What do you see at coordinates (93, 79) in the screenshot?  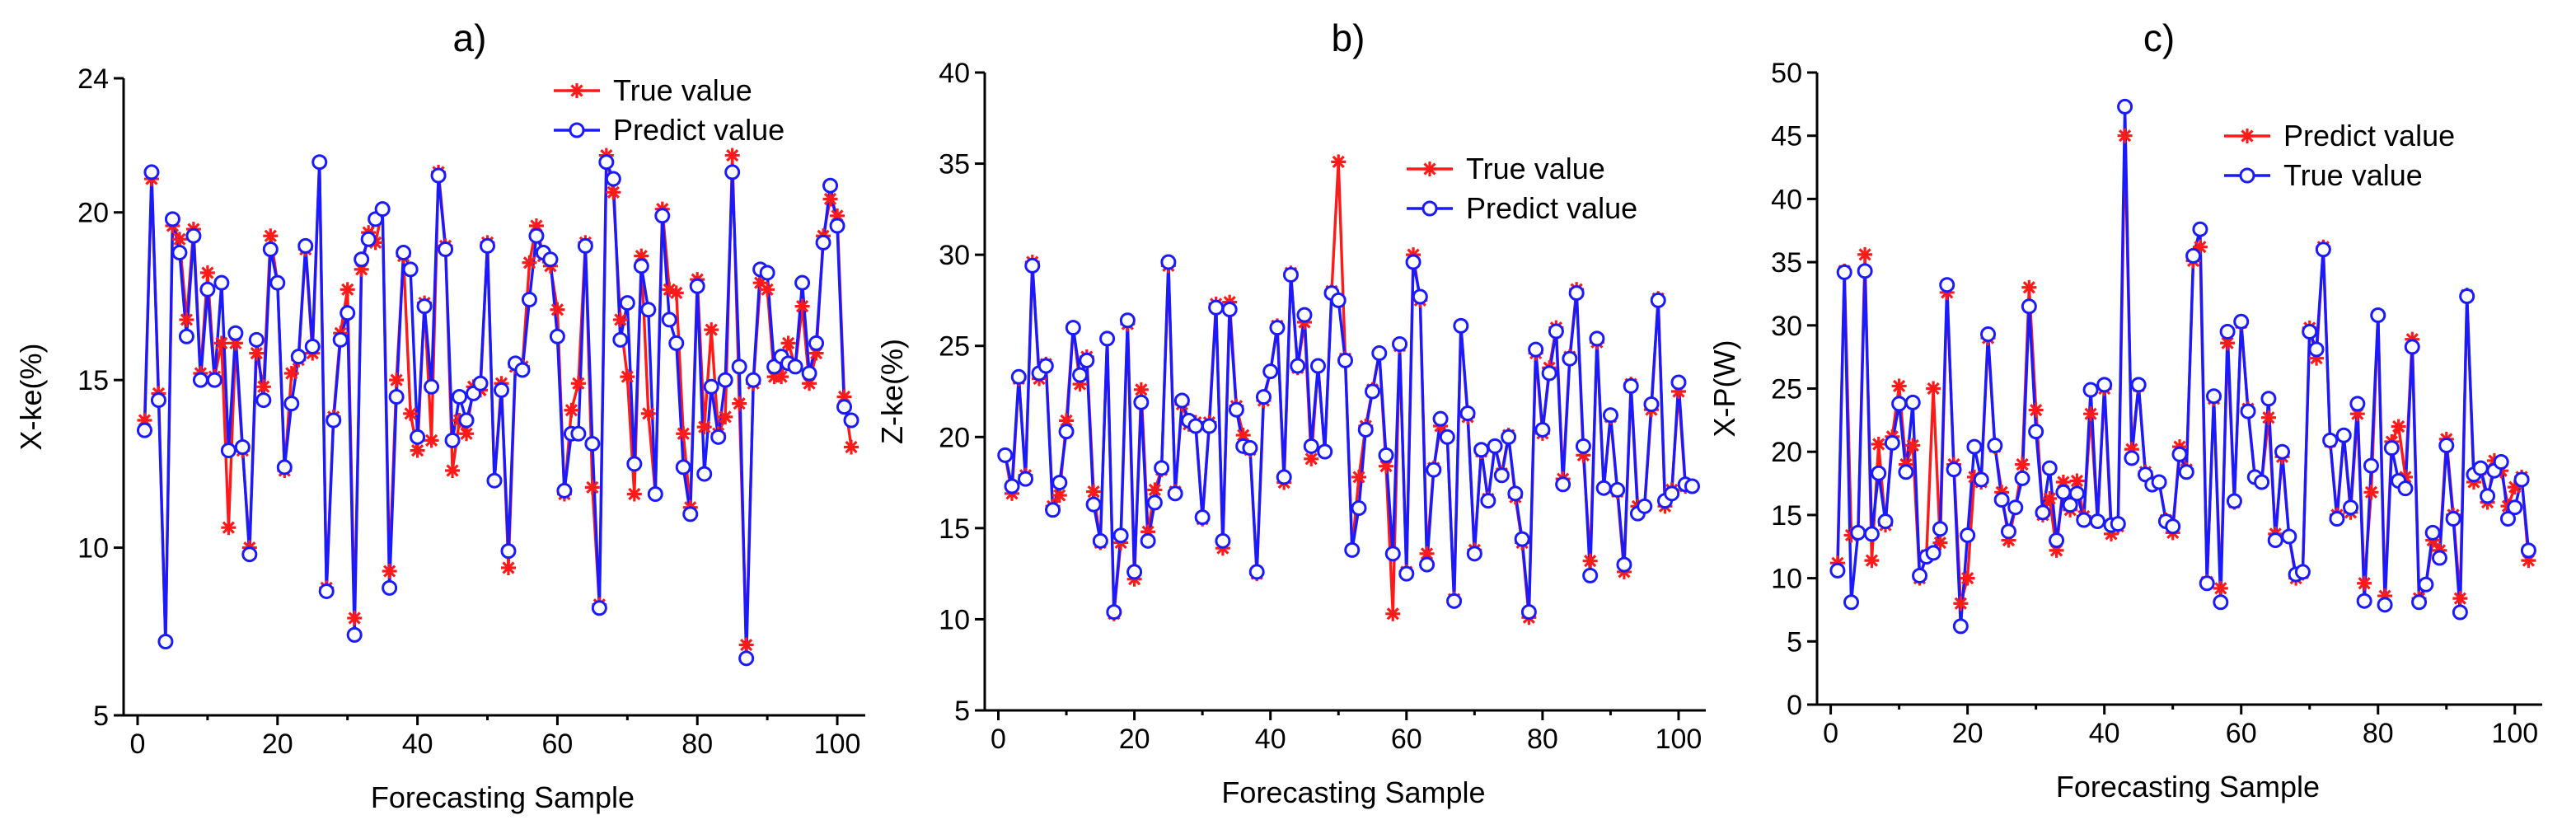 I see `y-tick-label: 24` at bounding box center [93, 79].